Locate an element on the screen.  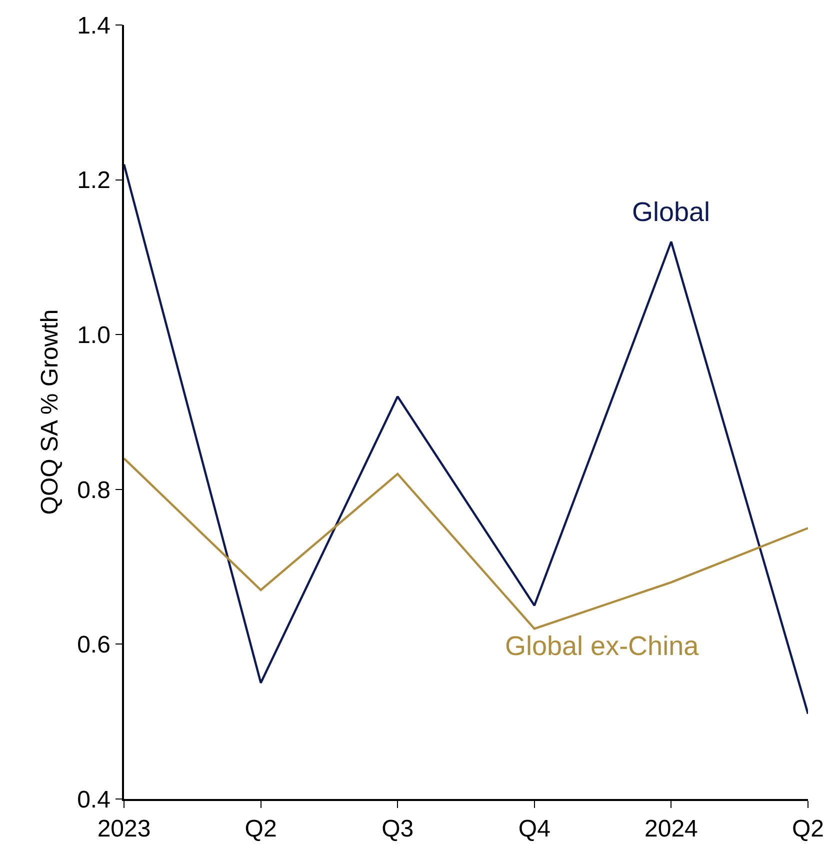
x-tick-label: Q3 is located at coordinates (398, 829).